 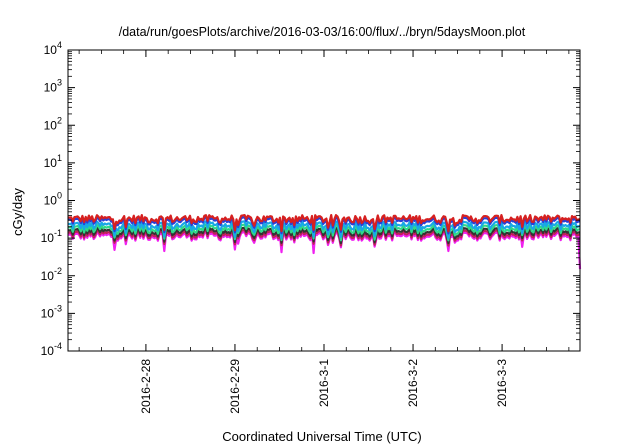 I want to click on y-tick-label: 10⁻³, so click(x=51, y=311).